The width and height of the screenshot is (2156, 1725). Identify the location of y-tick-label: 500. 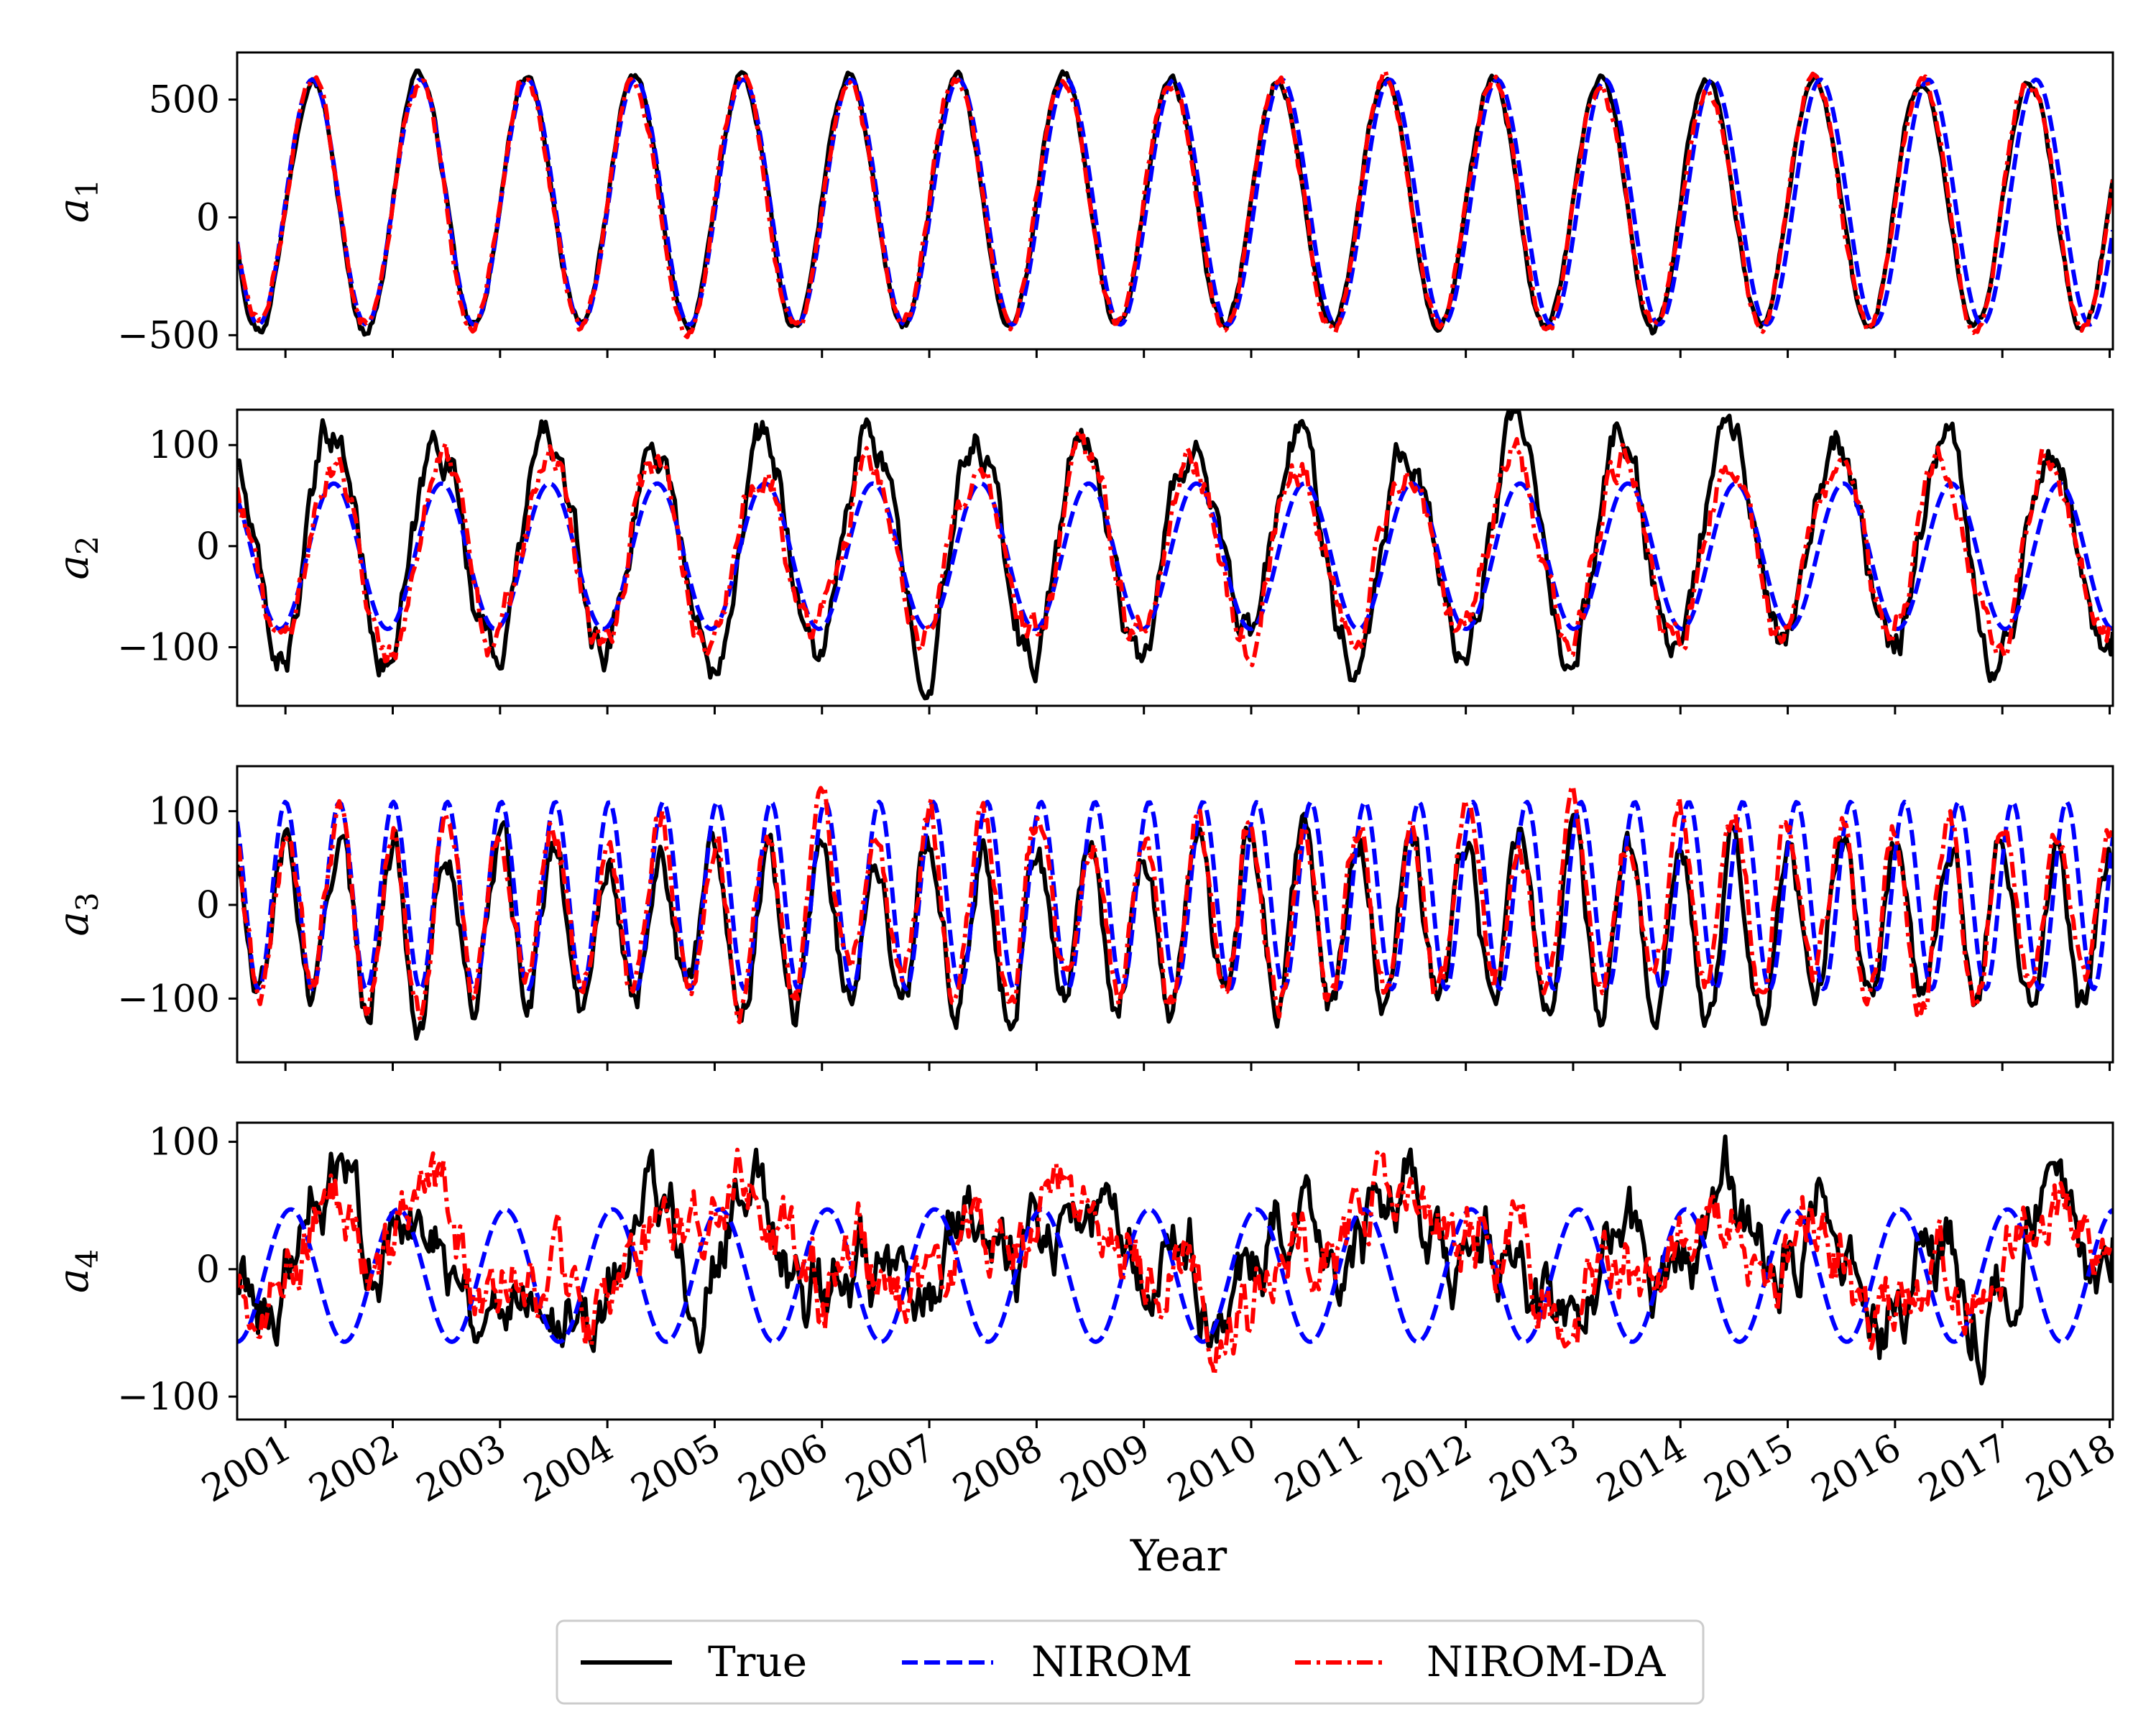
(184, 100).